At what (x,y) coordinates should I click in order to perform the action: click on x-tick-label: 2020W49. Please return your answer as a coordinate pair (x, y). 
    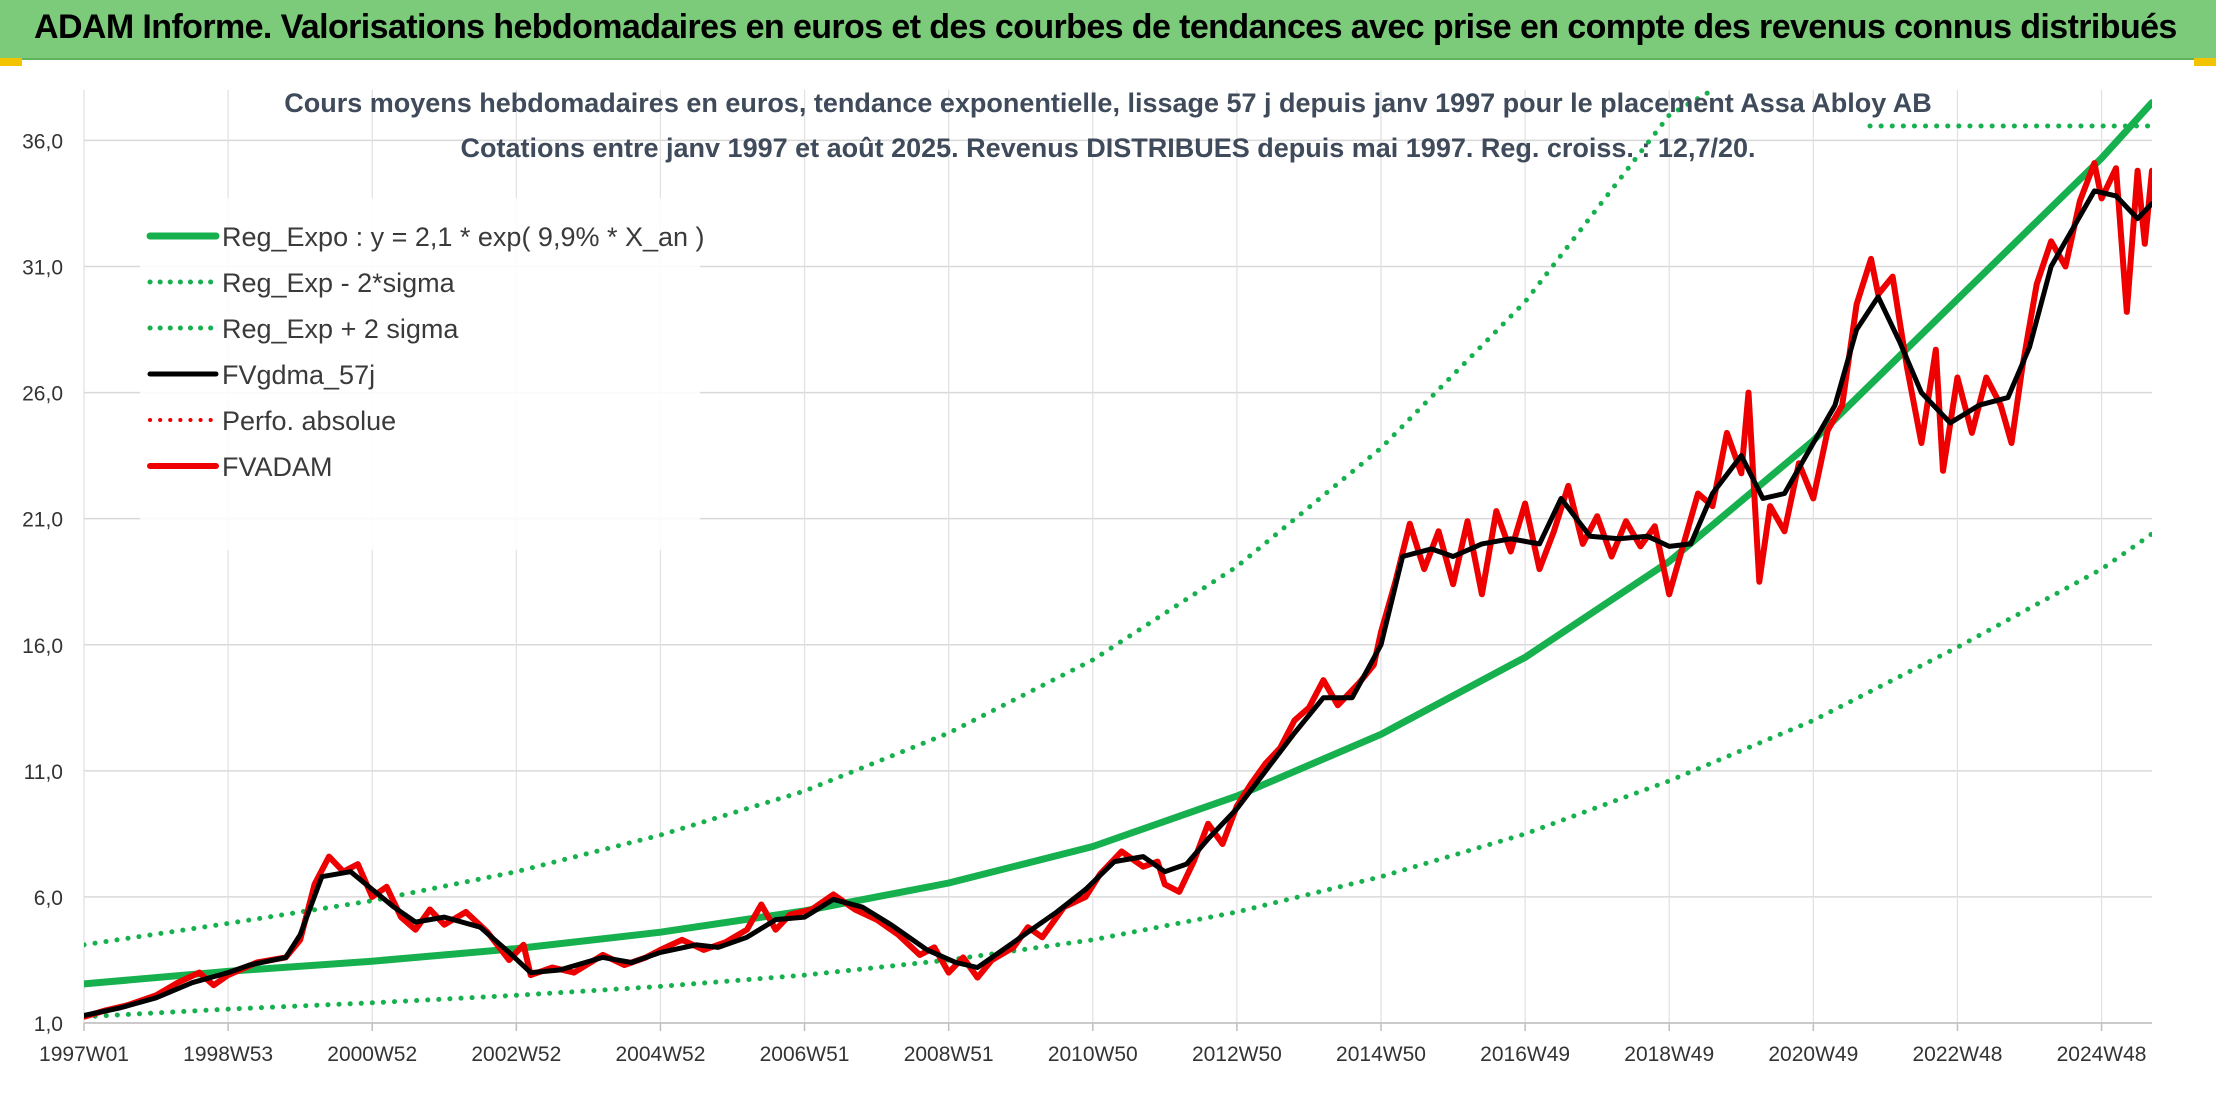
    Looking at the image, I should click on (1813, 1054).